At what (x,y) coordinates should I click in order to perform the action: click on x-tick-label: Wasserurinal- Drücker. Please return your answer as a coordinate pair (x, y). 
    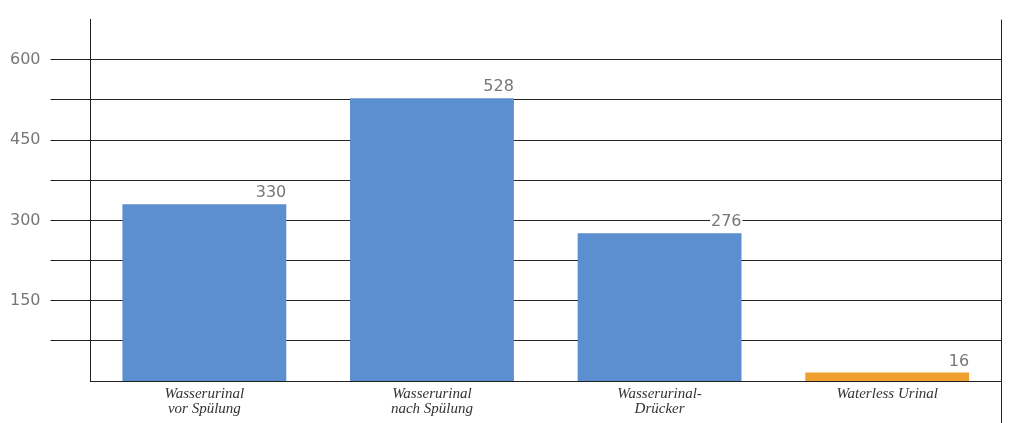
    Looking at the image, I should click on (659, 401).